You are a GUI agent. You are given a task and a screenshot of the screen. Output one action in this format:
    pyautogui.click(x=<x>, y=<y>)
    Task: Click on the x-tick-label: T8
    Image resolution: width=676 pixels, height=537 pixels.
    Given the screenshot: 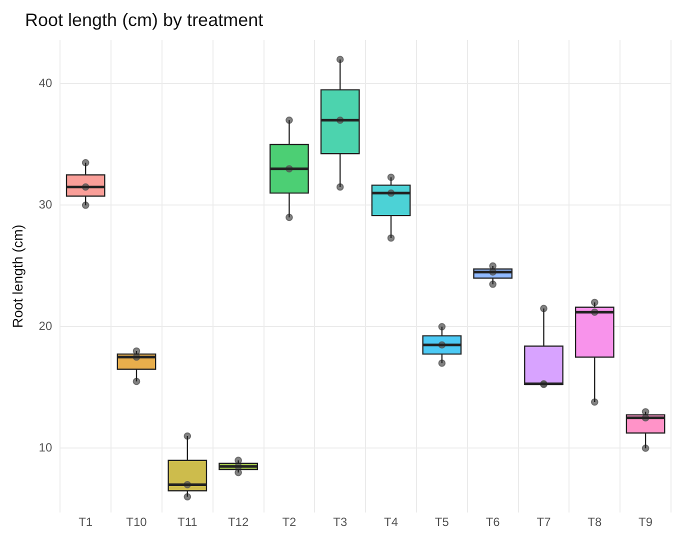 What is the action you would take?
    pyautogui.click(x=595, y=522)
    